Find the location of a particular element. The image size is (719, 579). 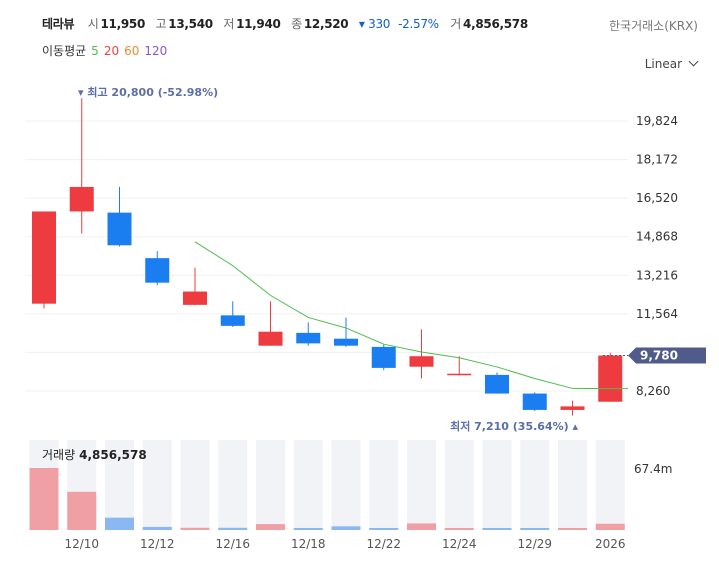

close-label: 종 is located at coordinates (296, 24).